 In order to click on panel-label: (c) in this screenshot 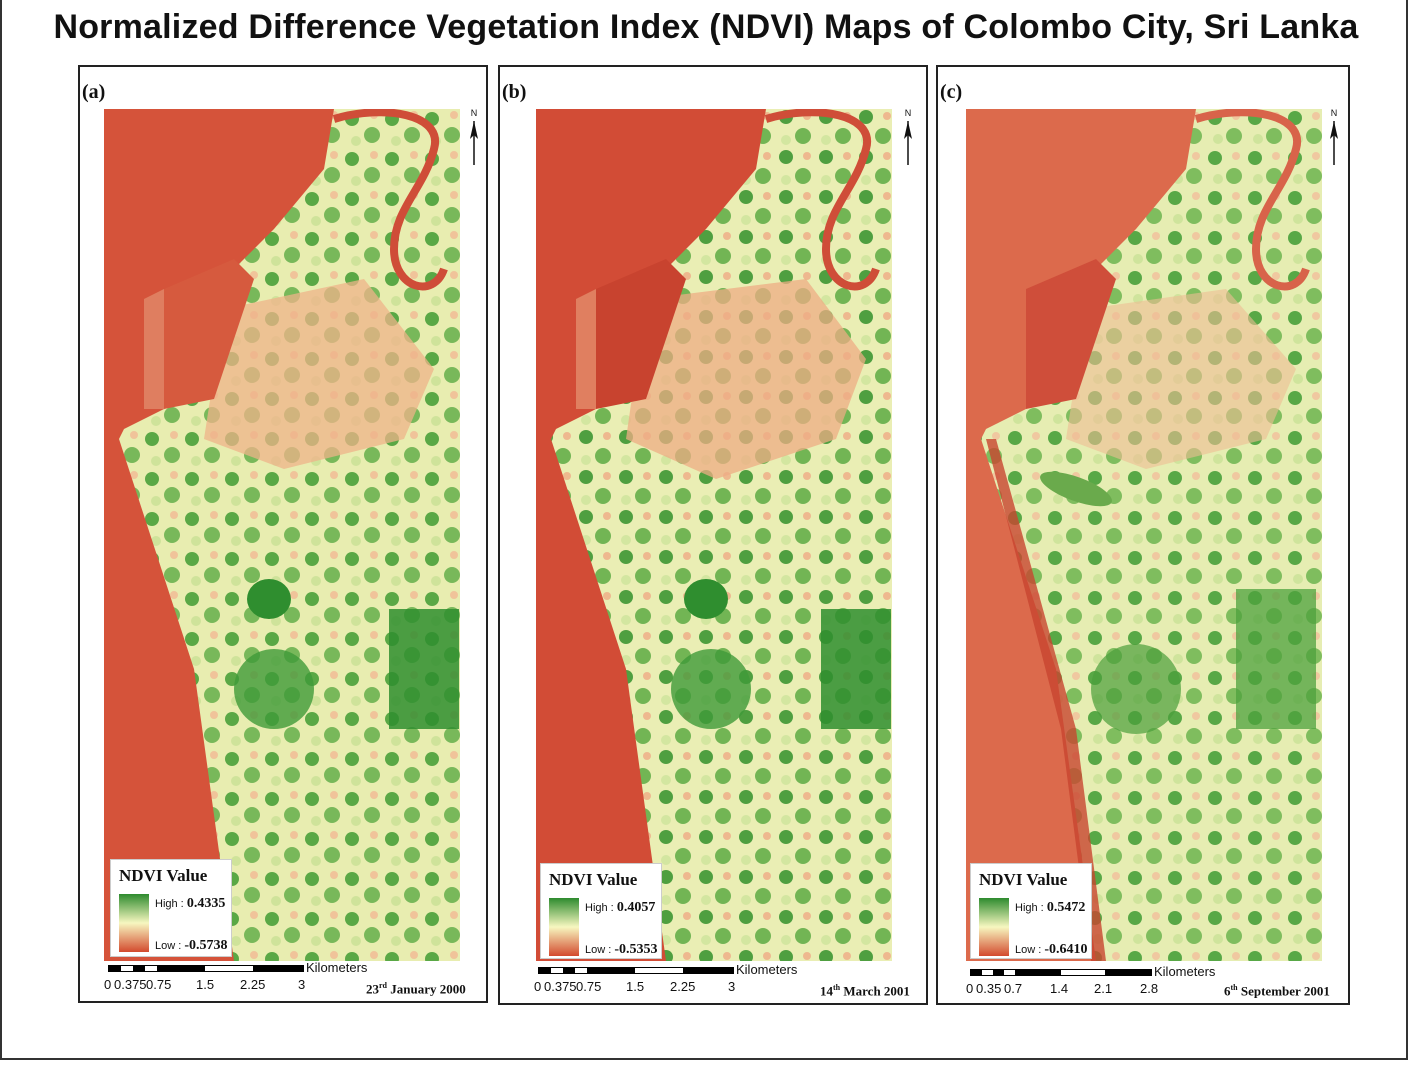, I will do `click(951, 92)`.